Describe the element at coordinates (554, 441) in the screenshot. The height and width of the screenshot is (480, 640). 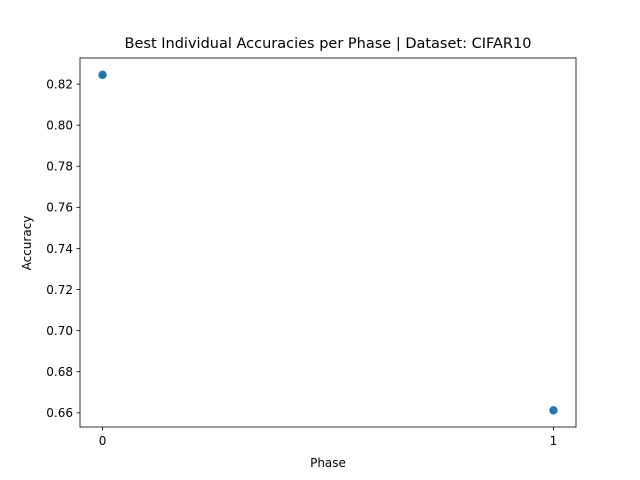
I see `x-tick-label: 1` at that location.